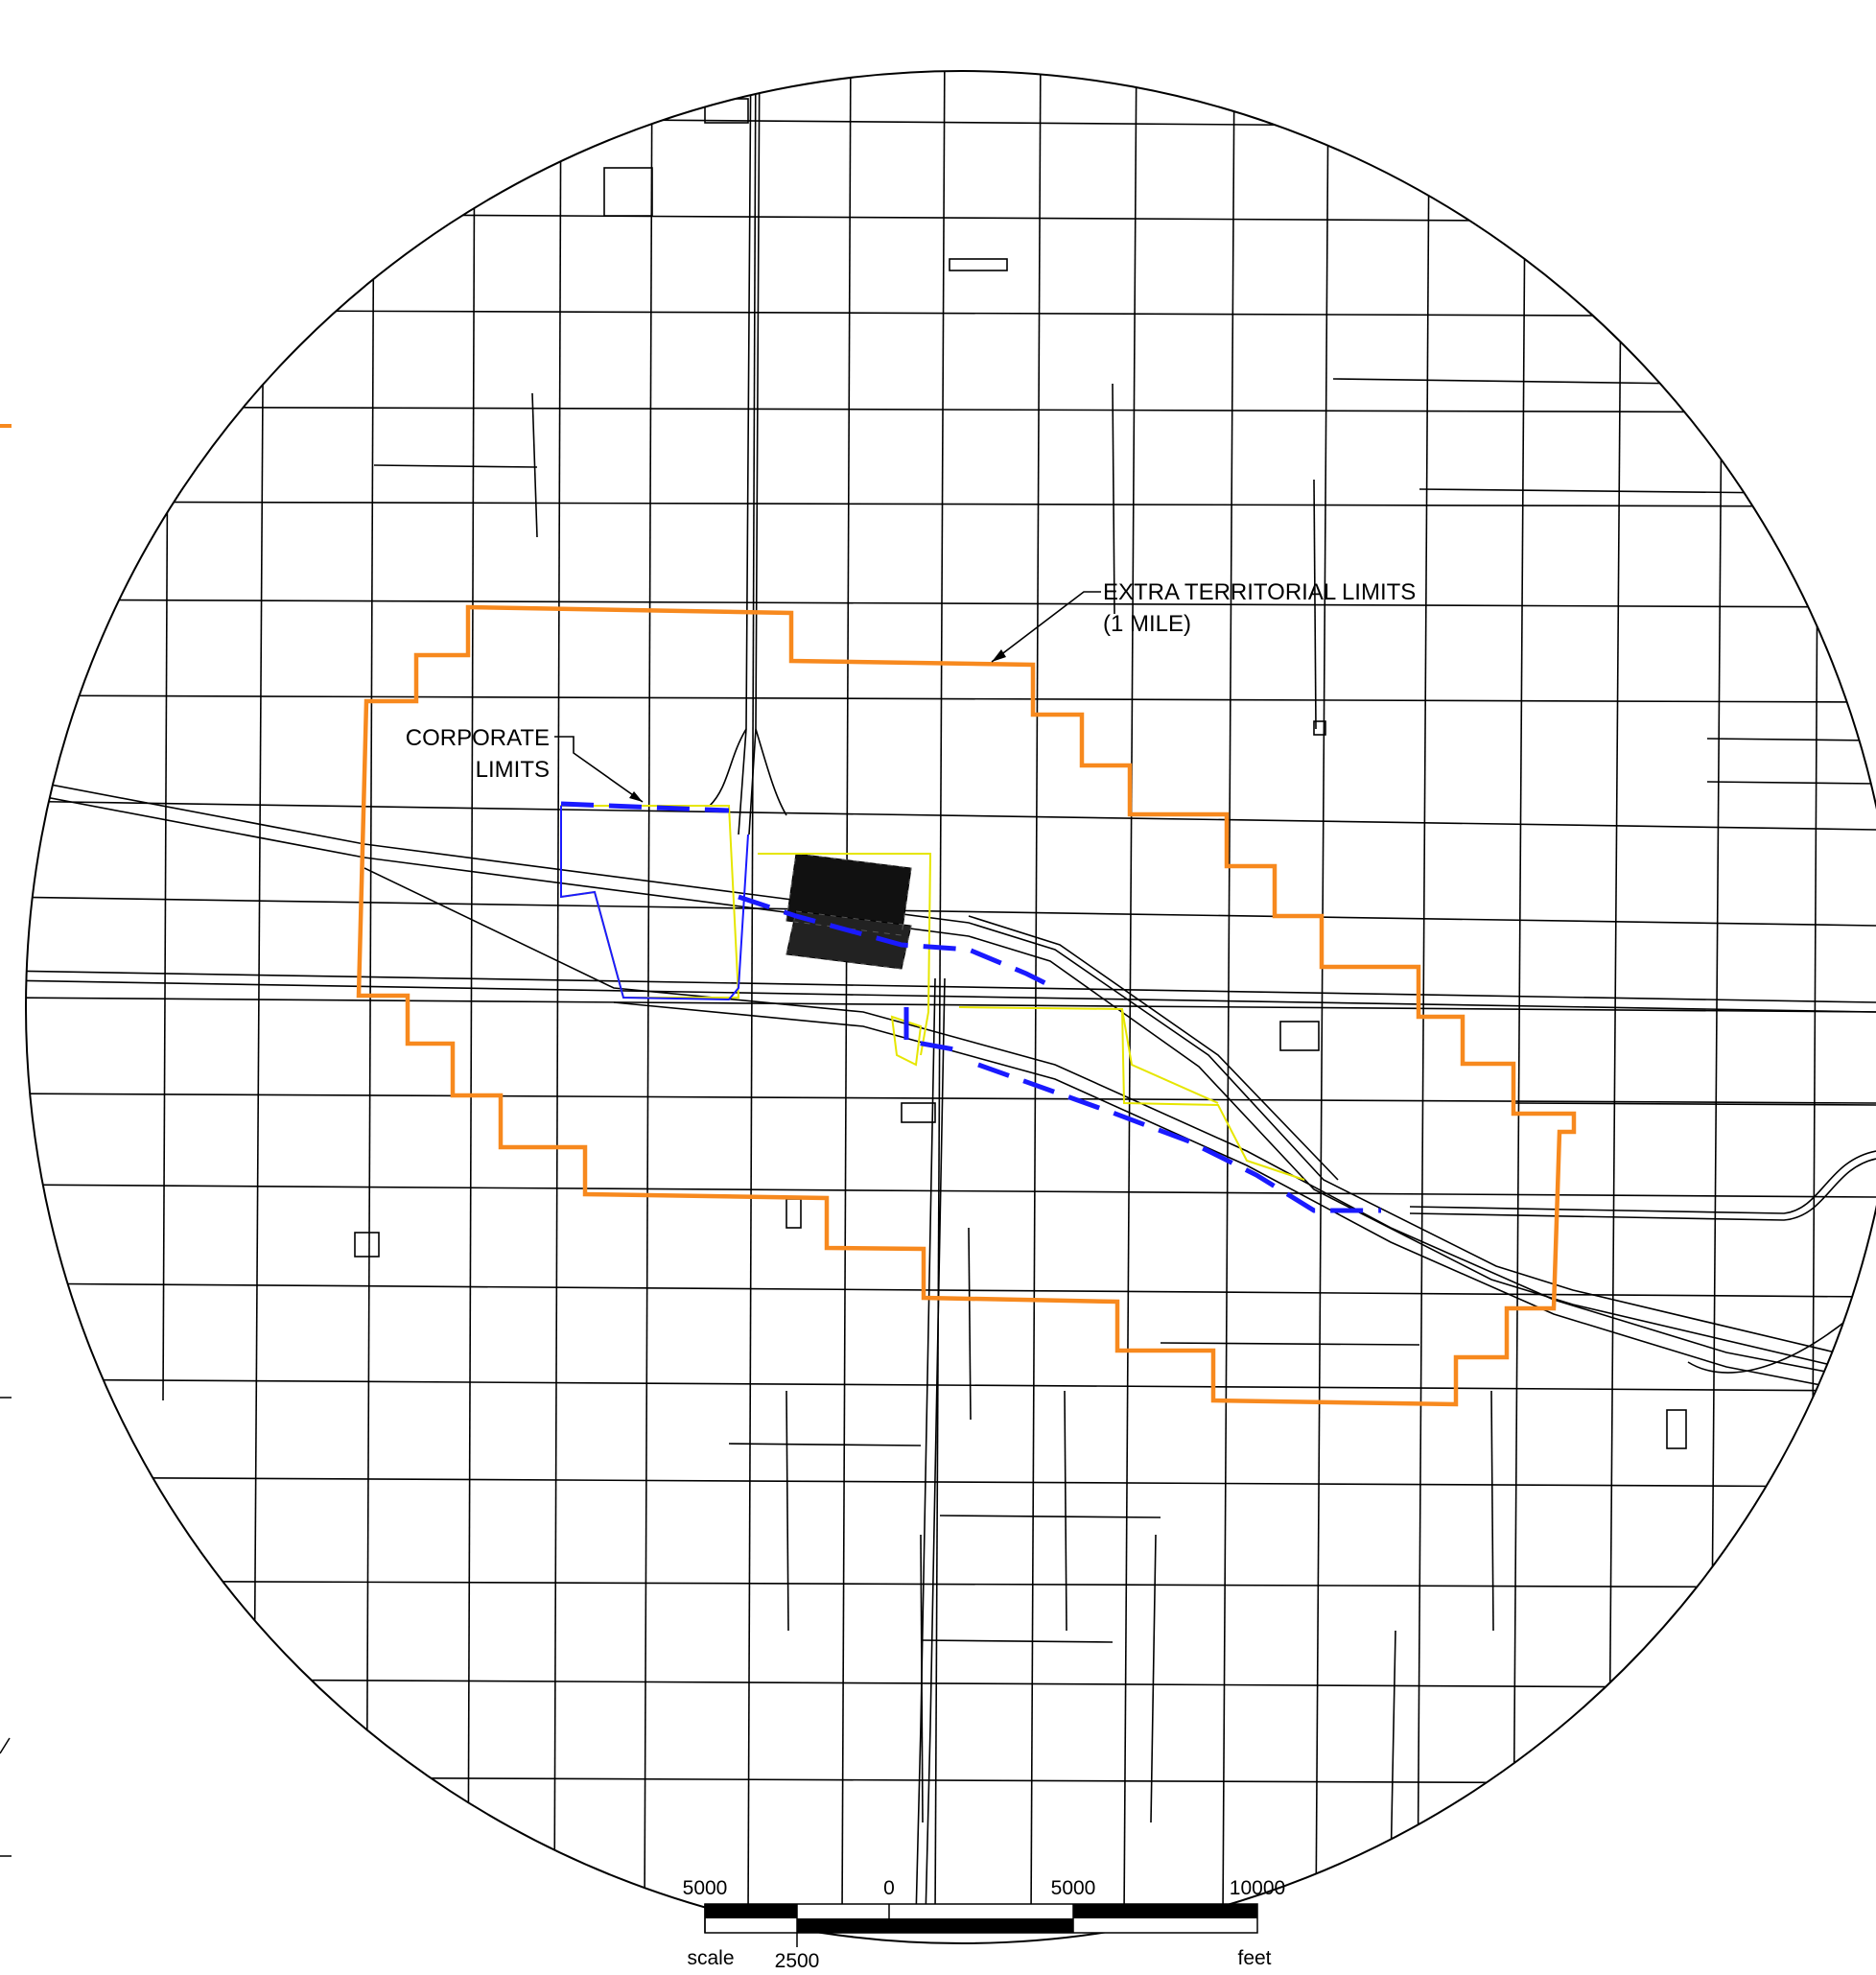  I want to click on scale-tick-2500: 2500, so click(797, 1961).